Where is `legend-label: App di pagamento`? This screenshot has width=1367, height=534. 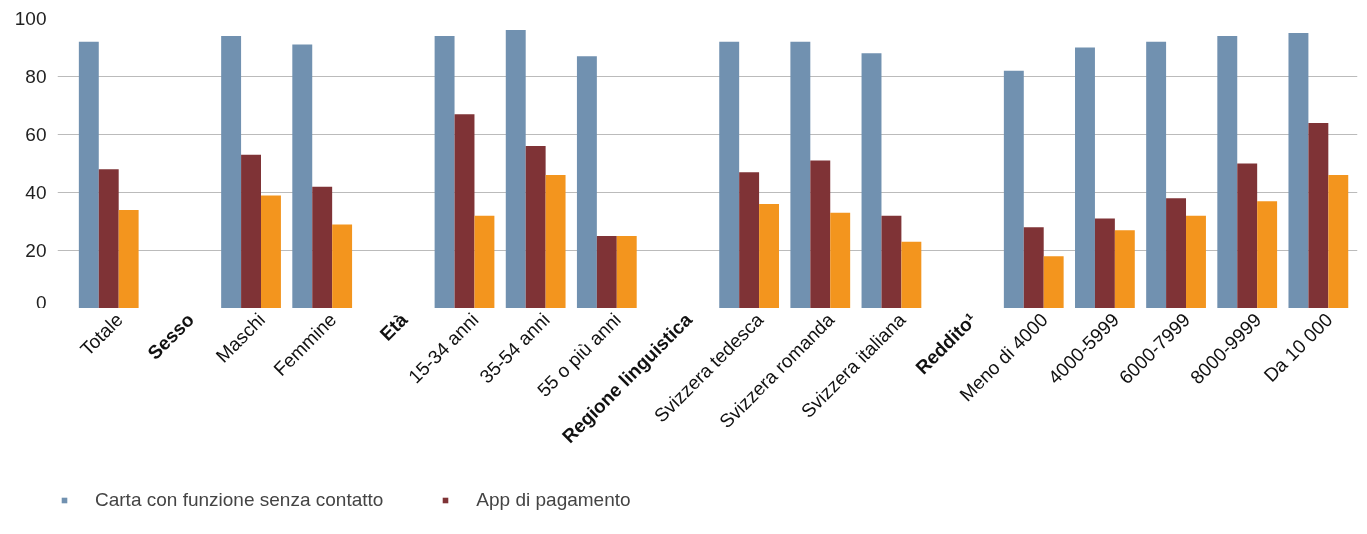
legend-label: App di pagamento is located at coordinates (553, 500).